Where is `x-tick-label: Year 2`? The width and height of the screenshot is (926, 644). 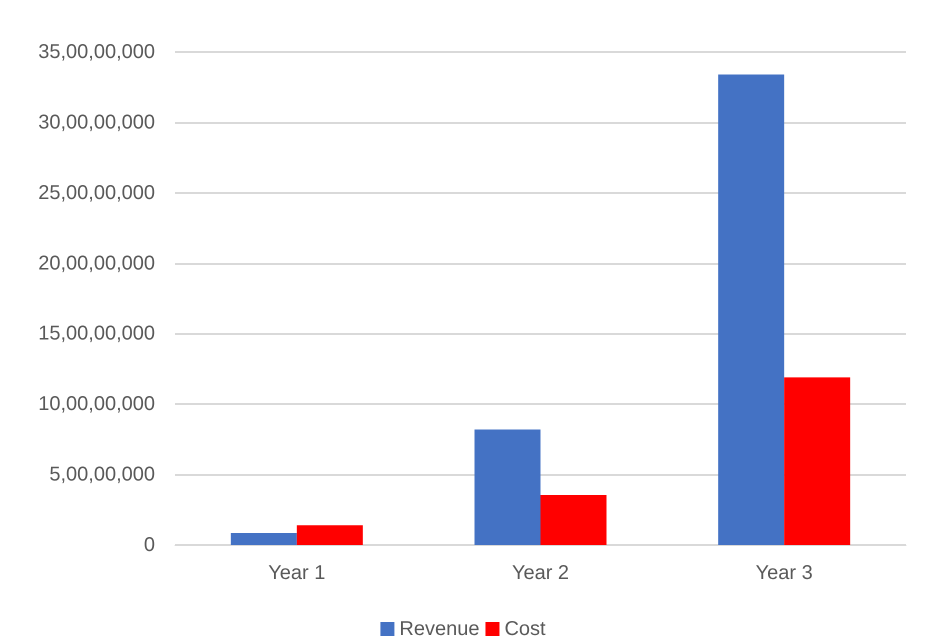 x-tick-label: Year 2 is located at coordinates (541, 573).